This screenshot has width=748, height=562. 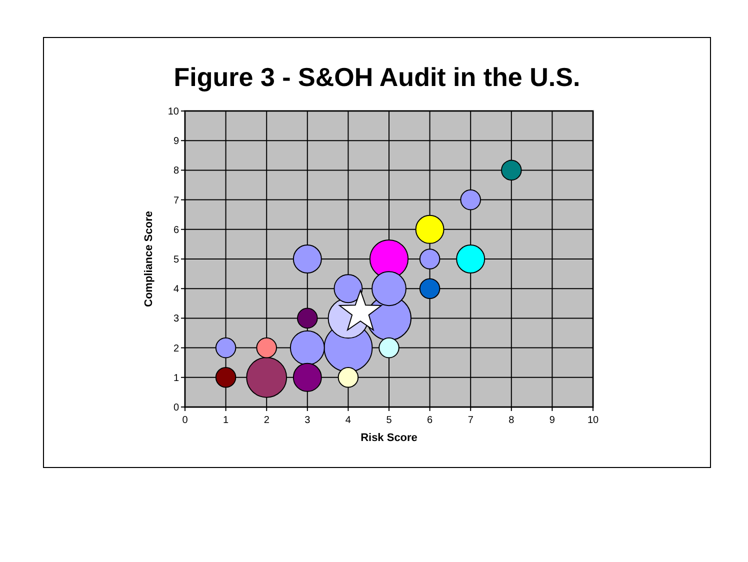 I want to click on y-axis-title: Compliance Score, so click(x=149, y=259).